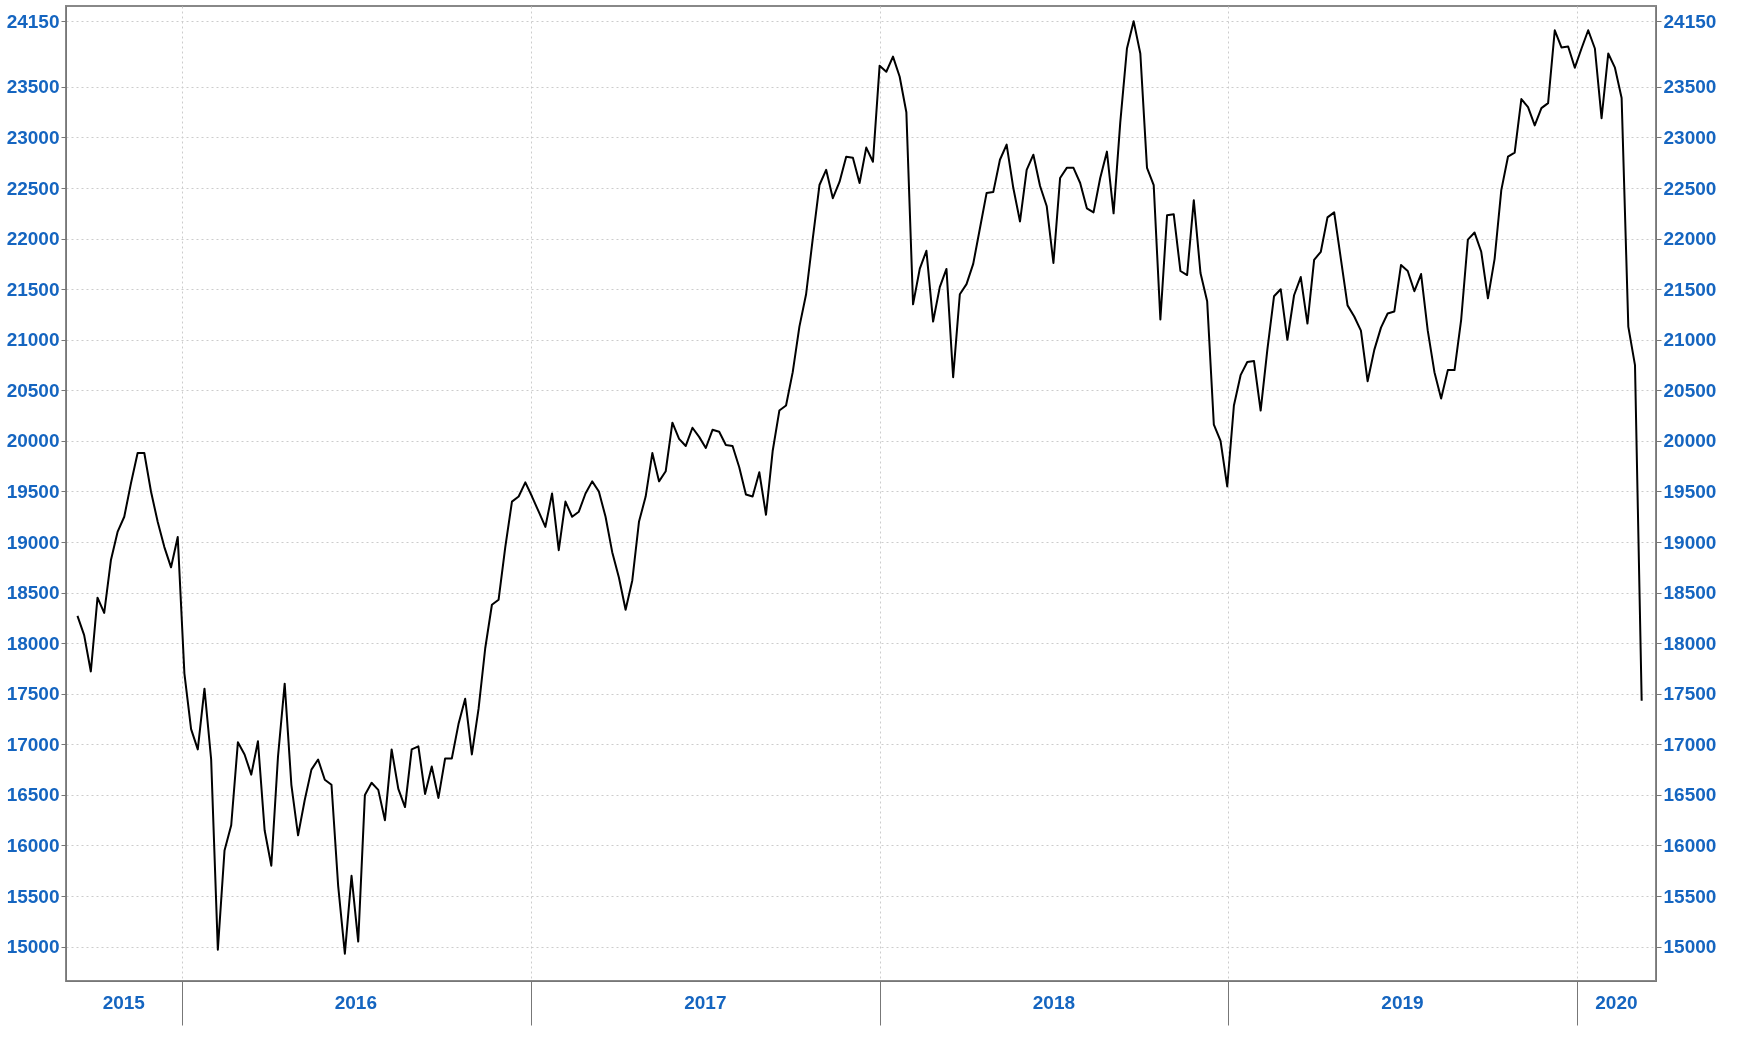  I want to click on y-tick-label: 19000, so click(33, 542).